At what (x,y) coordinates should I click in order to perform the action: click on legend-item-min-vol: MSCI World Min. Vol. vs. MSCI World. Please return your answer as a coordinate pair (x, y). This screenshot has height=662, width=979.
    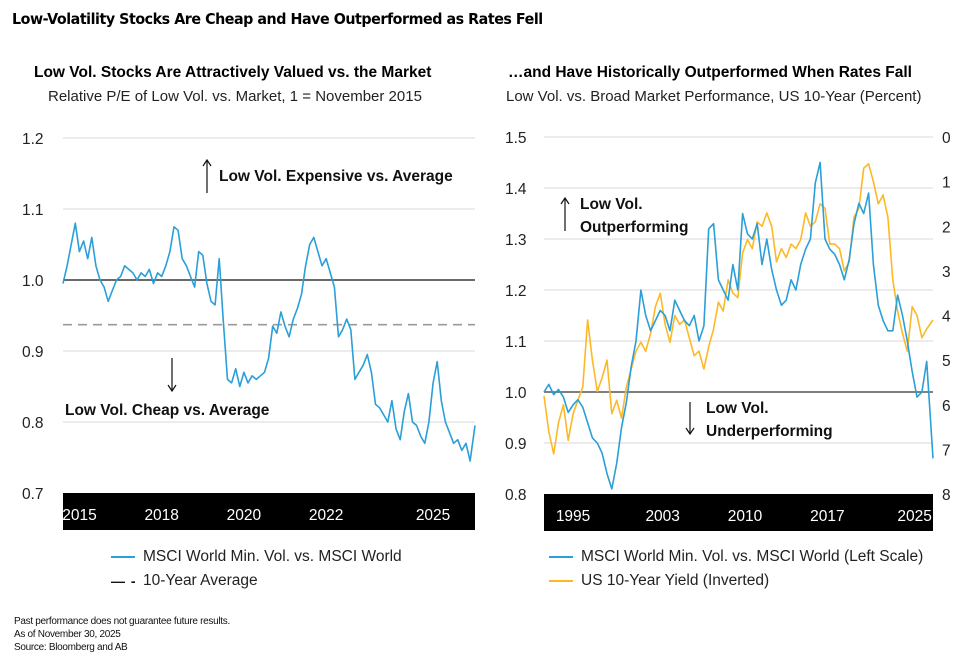
    Looking at the image, I should click on (256, 557).